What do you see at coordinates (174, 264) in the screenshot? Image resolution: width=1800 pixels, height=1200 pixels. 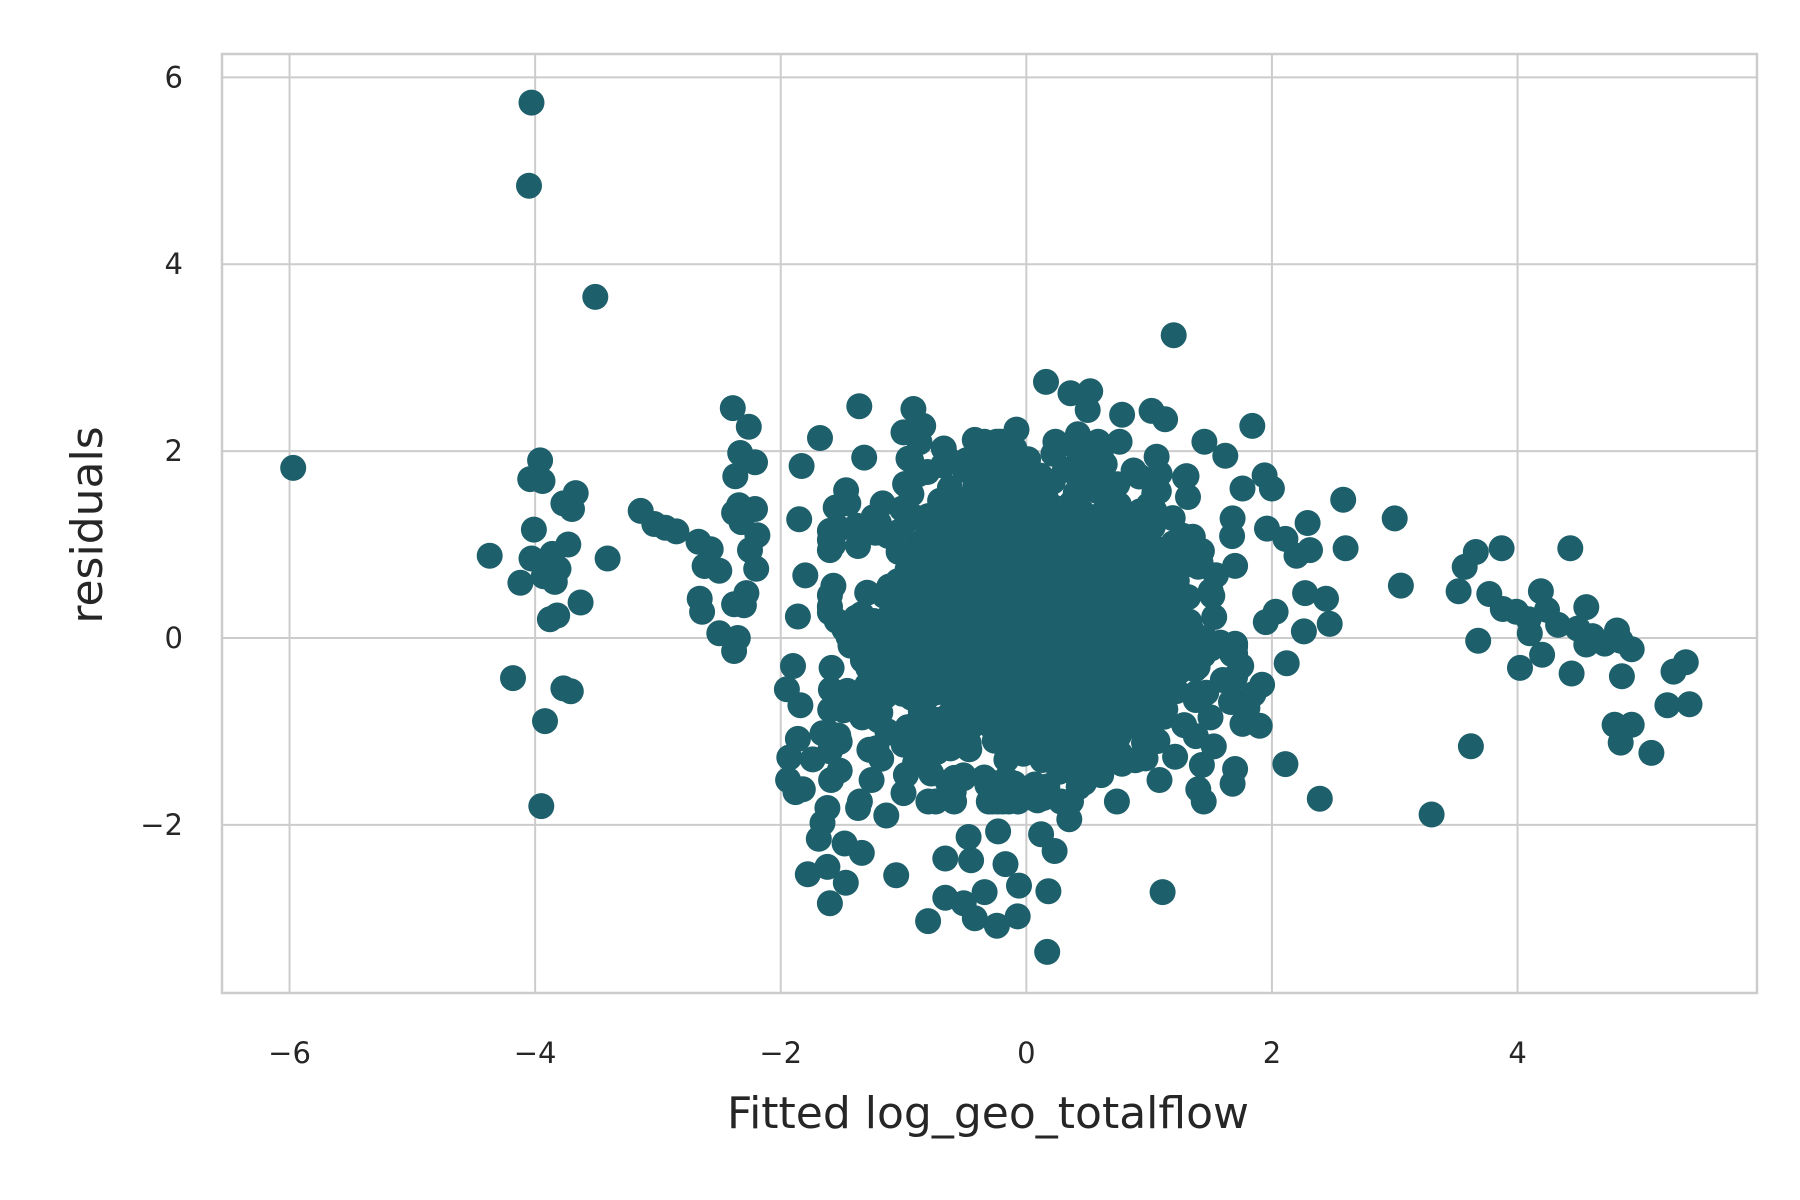 I see `y-tick-label: 4` at bounding box center [174, 264].